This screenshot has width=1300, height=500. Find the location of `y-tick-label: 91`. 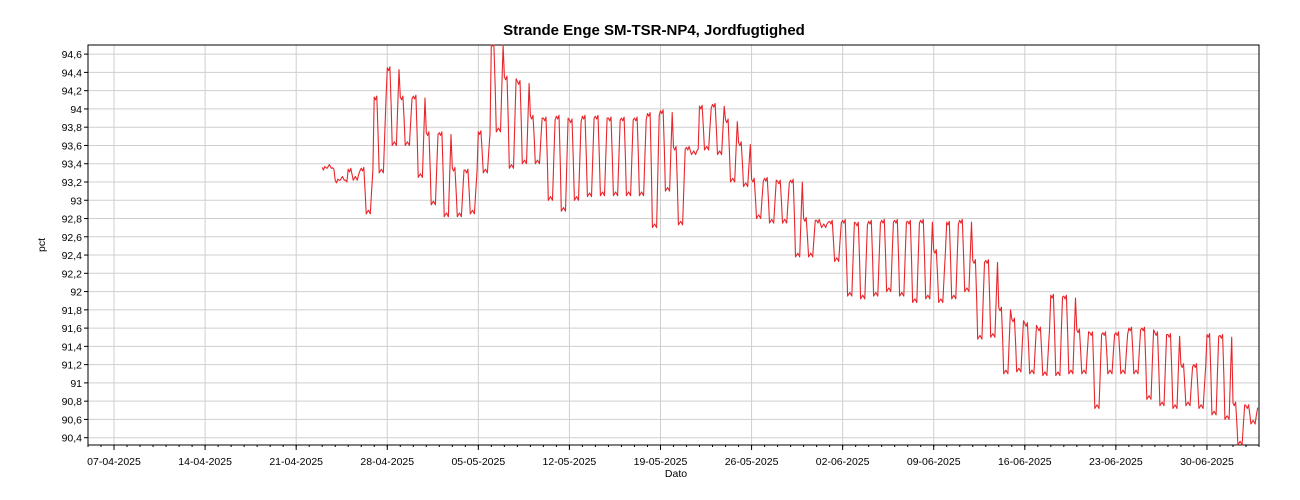

y-tick-label: 91 is located at coordinates (76, 384).